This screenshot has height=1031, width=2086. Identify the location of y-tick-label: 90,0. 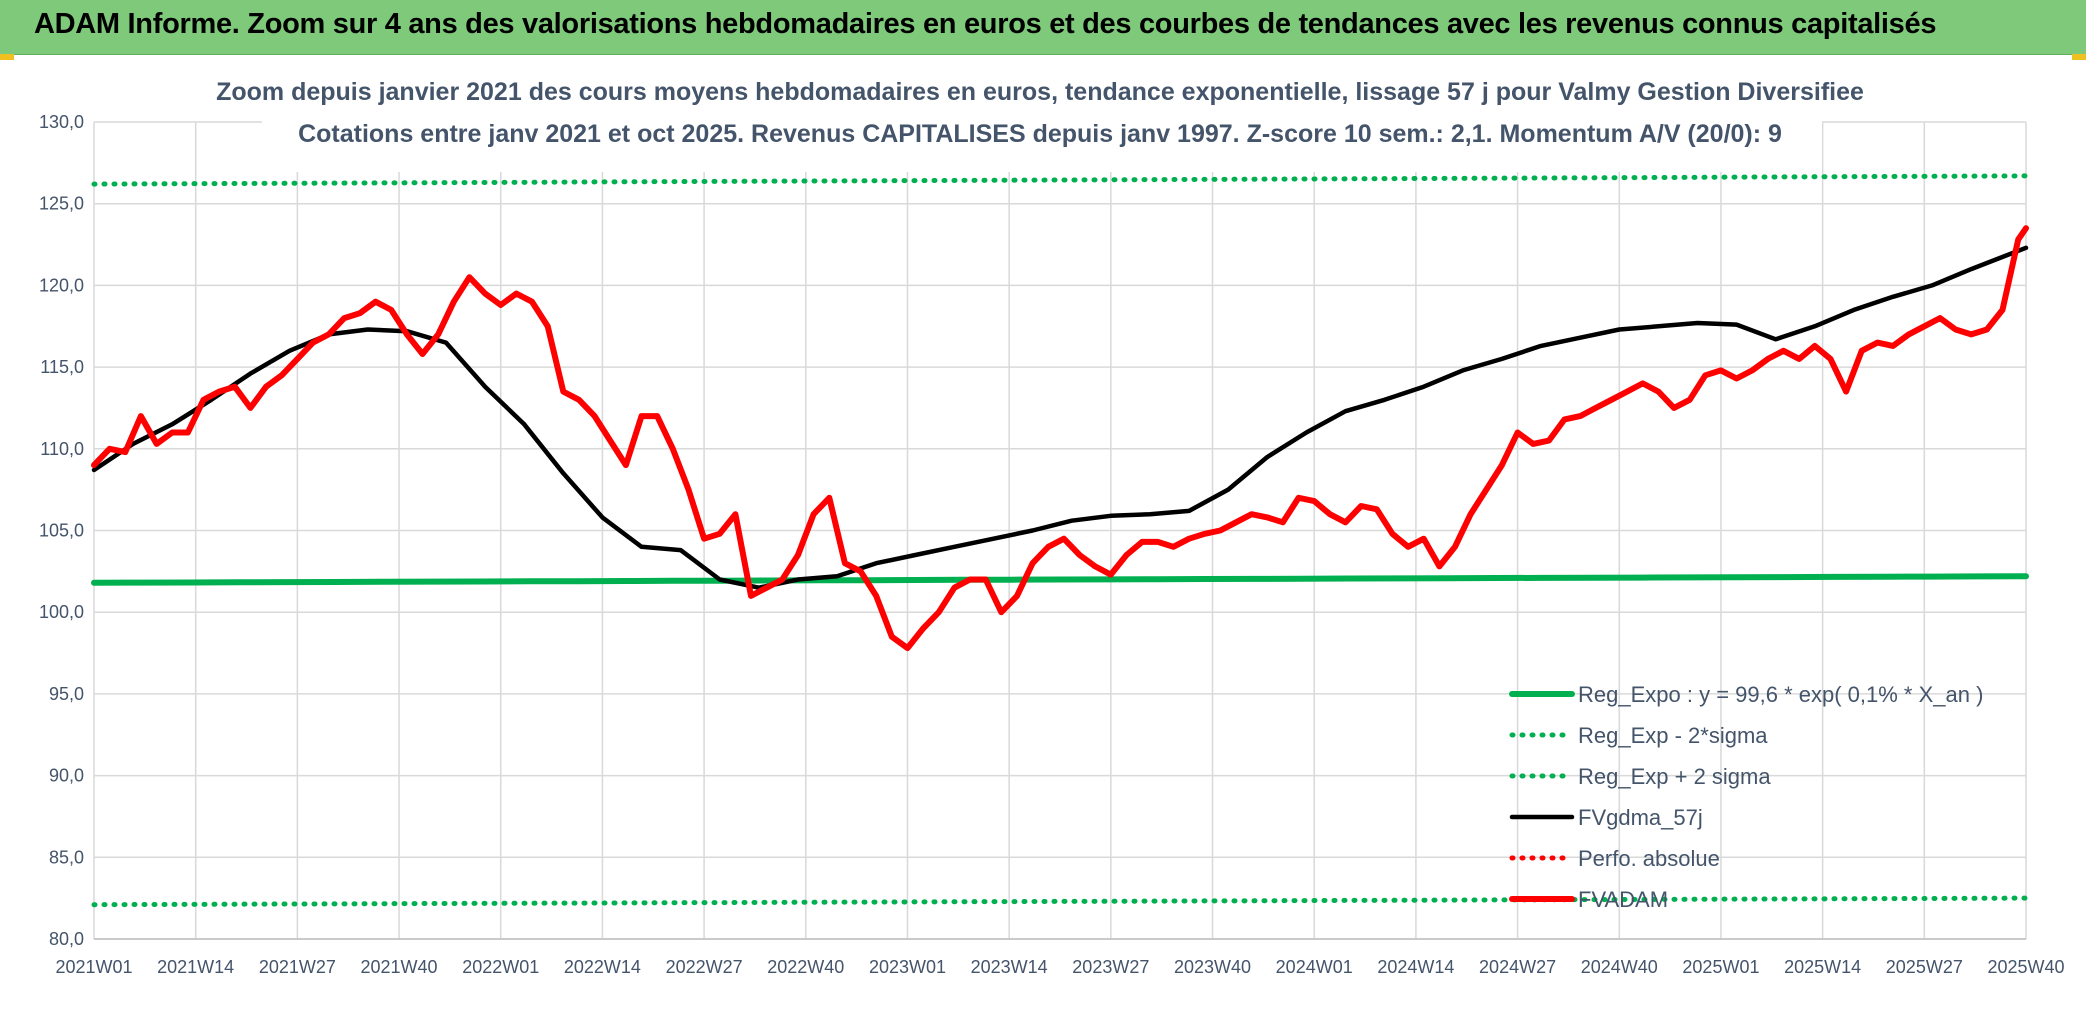
(66, 776).